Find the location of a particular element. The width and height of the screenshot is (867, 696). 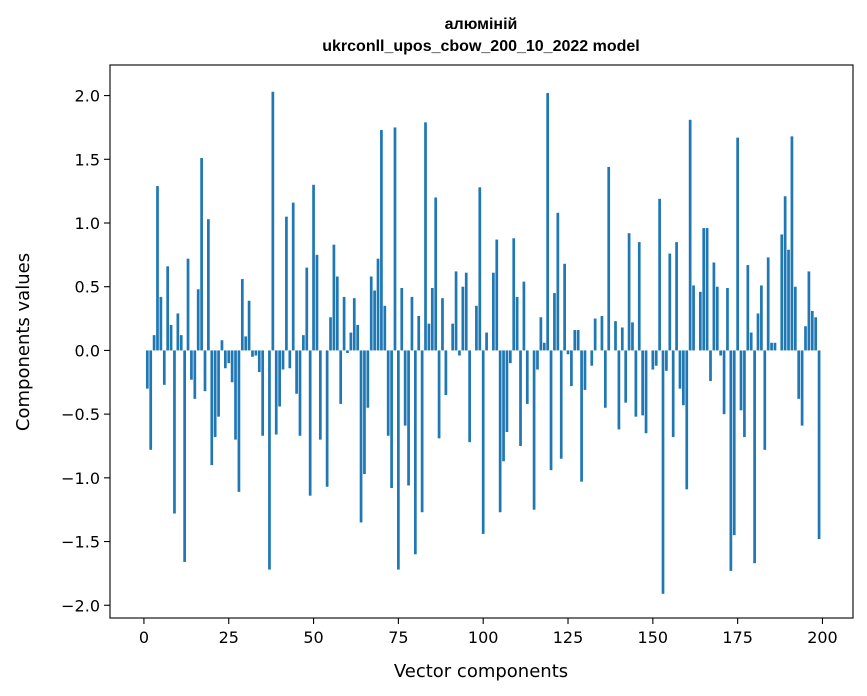

x-tick-label: 100 is located at coordinates (483, 637).